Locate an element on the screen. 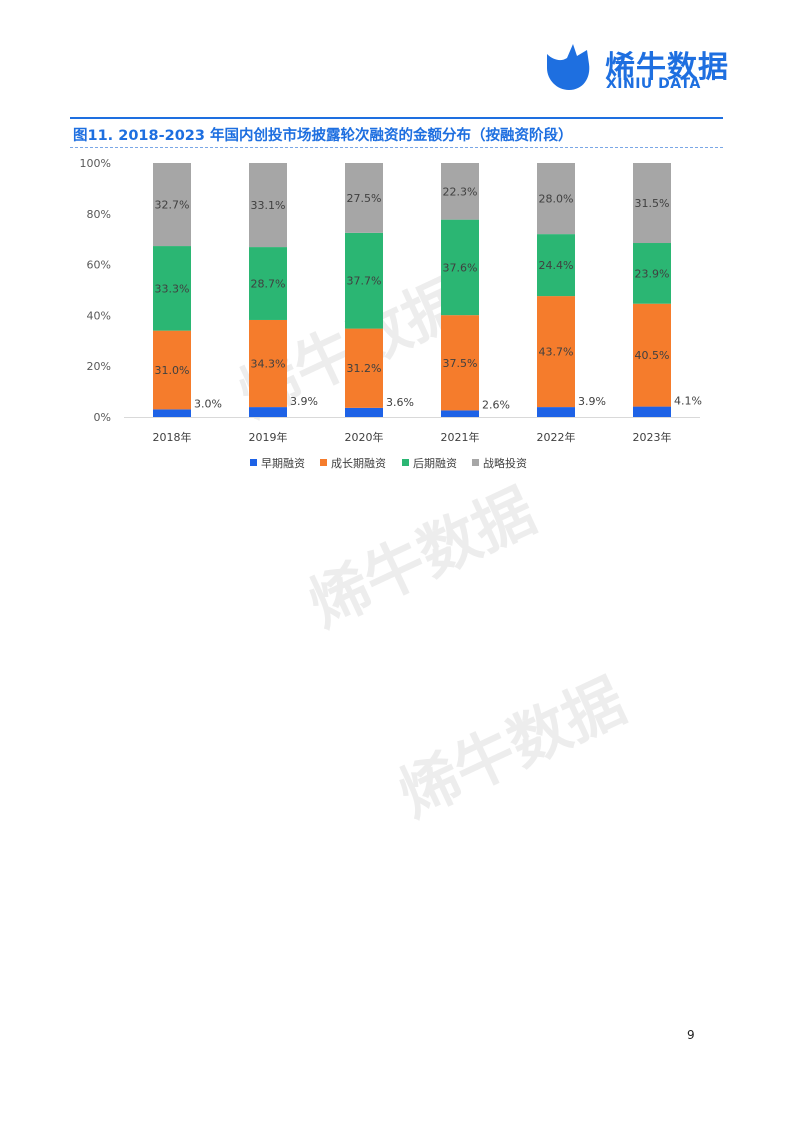 The width and height of the screenshot is (793, 1122). data-label: 23.9% is located at coordinates (652, 273).